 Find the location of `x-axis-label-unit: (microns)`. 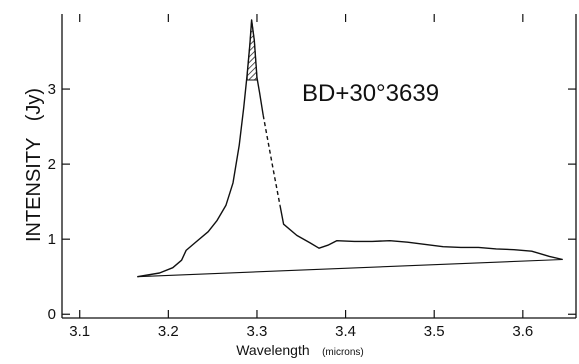

x-axis-label-unit: (microns) is located at coordinates (343, 352).